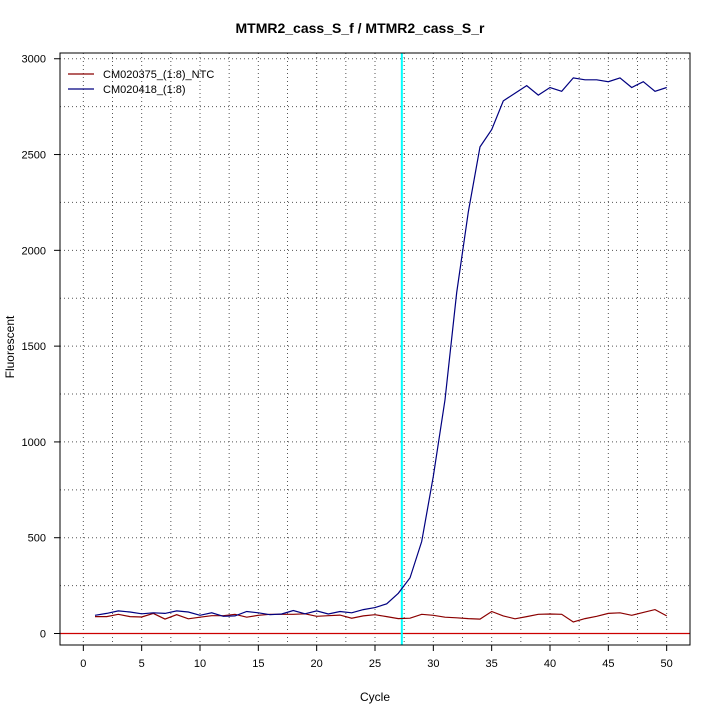 This screenshot has width=720, height=720. What do you see at coordinates (141, 82) in the screenshot?
I see `legend: CM020375_(1:8)_NTC CM020418_(1:8)` at bounding box center [141, 82].